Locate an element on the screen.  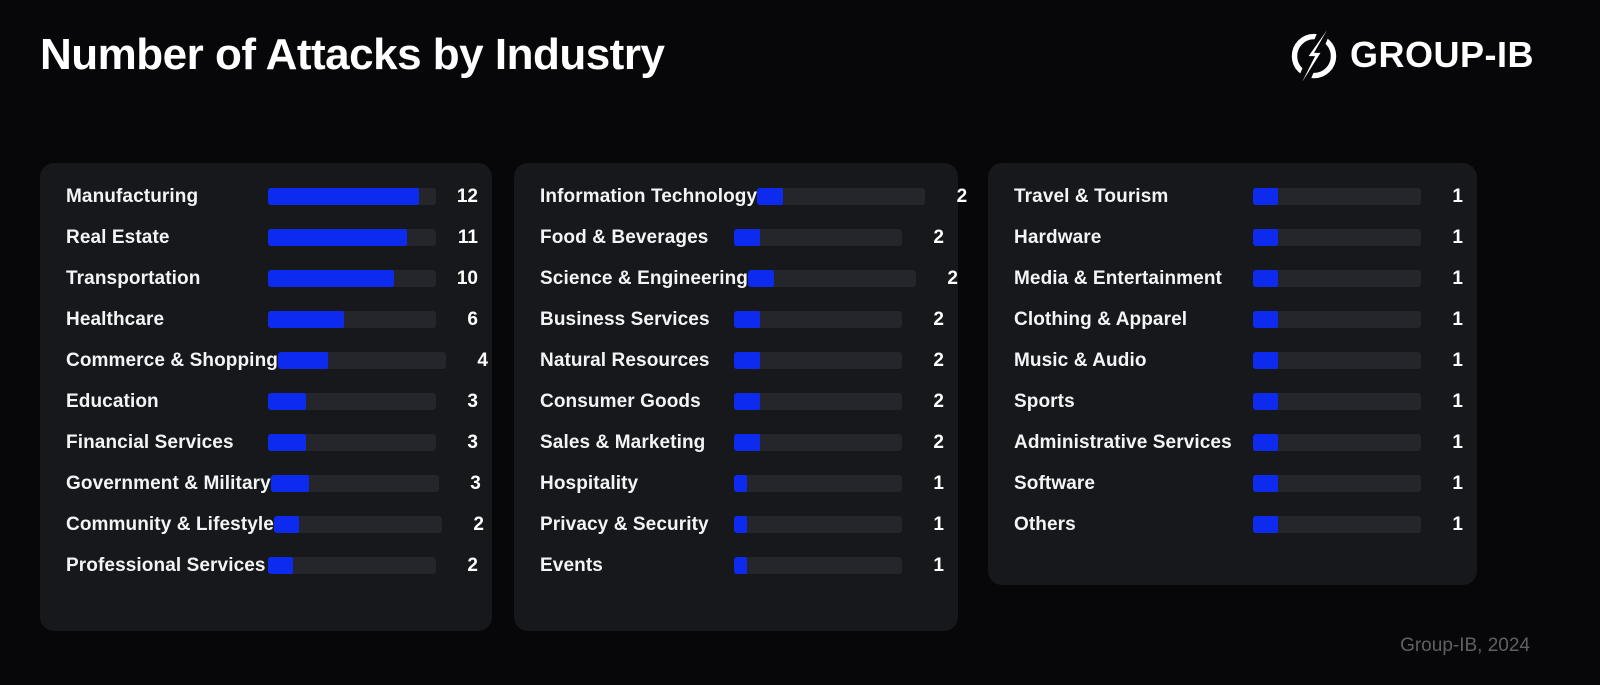
brand-logo: GROUP-IB is located at coordinates (1411, 55).